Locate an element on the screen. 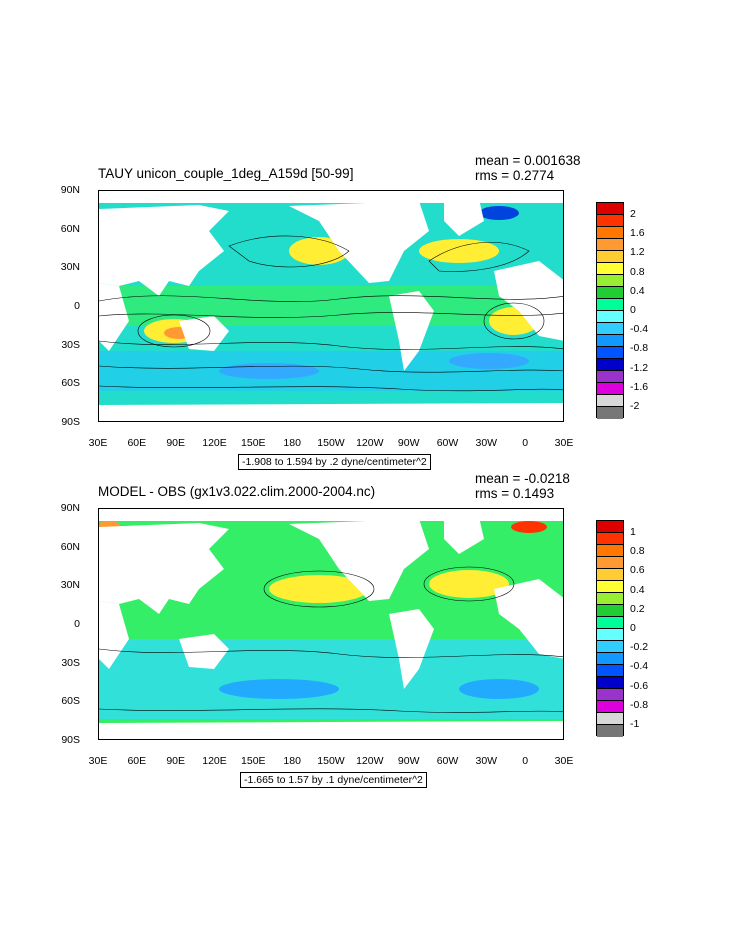  mean-stat: mean = 0.001638 is located at coordinates (528, 160).